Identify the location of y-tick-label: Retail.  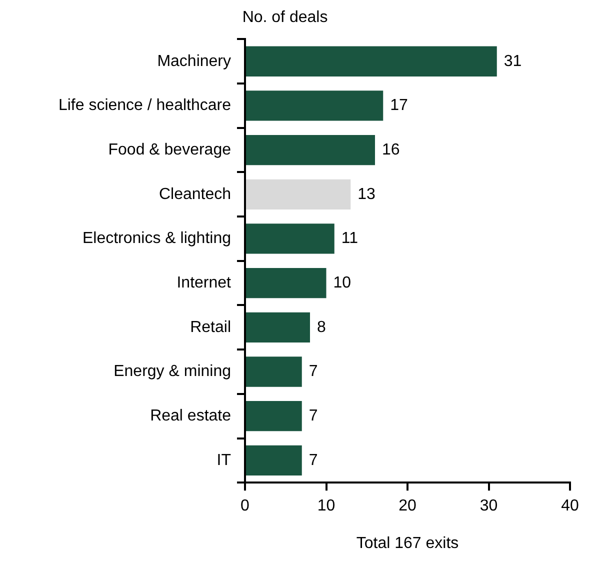
(210, 327).